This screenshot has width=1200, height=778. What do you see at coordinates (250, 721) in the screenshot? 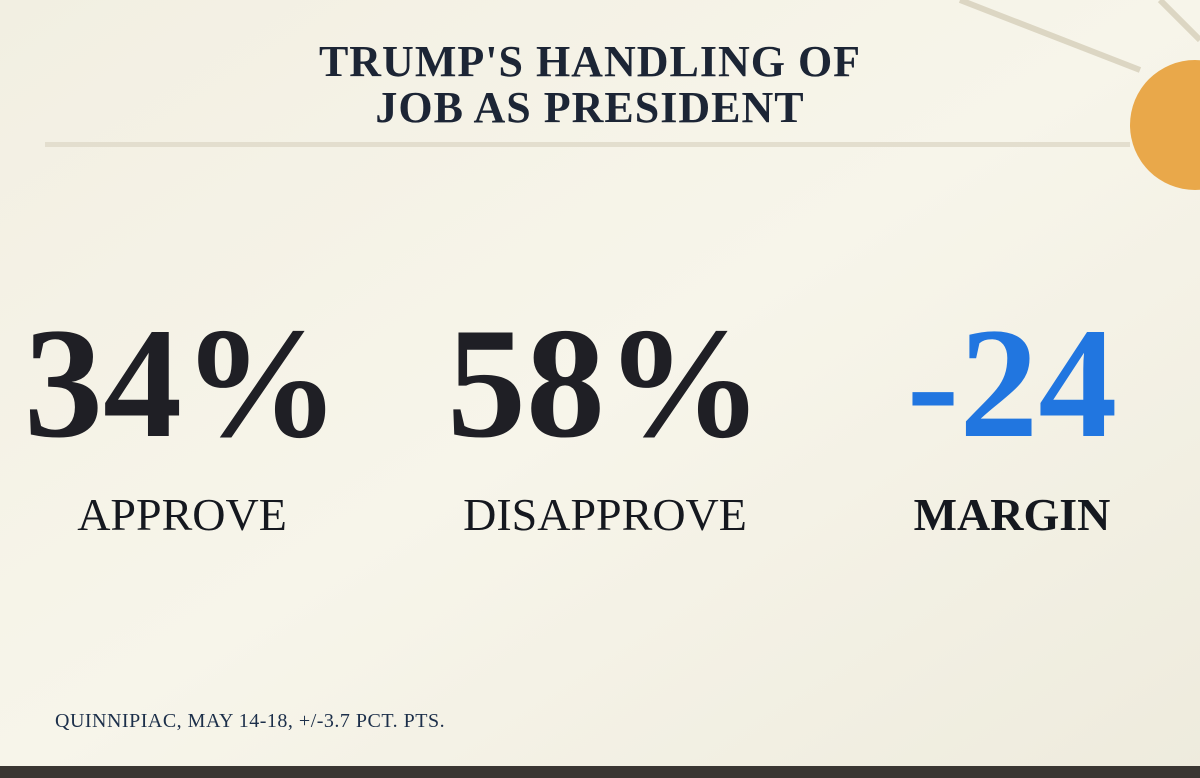
I see `source-note: QUINNIPIAC, MAY 14-18, +/-3.7 PCT. PTS.` at bounding box center [250, 721].